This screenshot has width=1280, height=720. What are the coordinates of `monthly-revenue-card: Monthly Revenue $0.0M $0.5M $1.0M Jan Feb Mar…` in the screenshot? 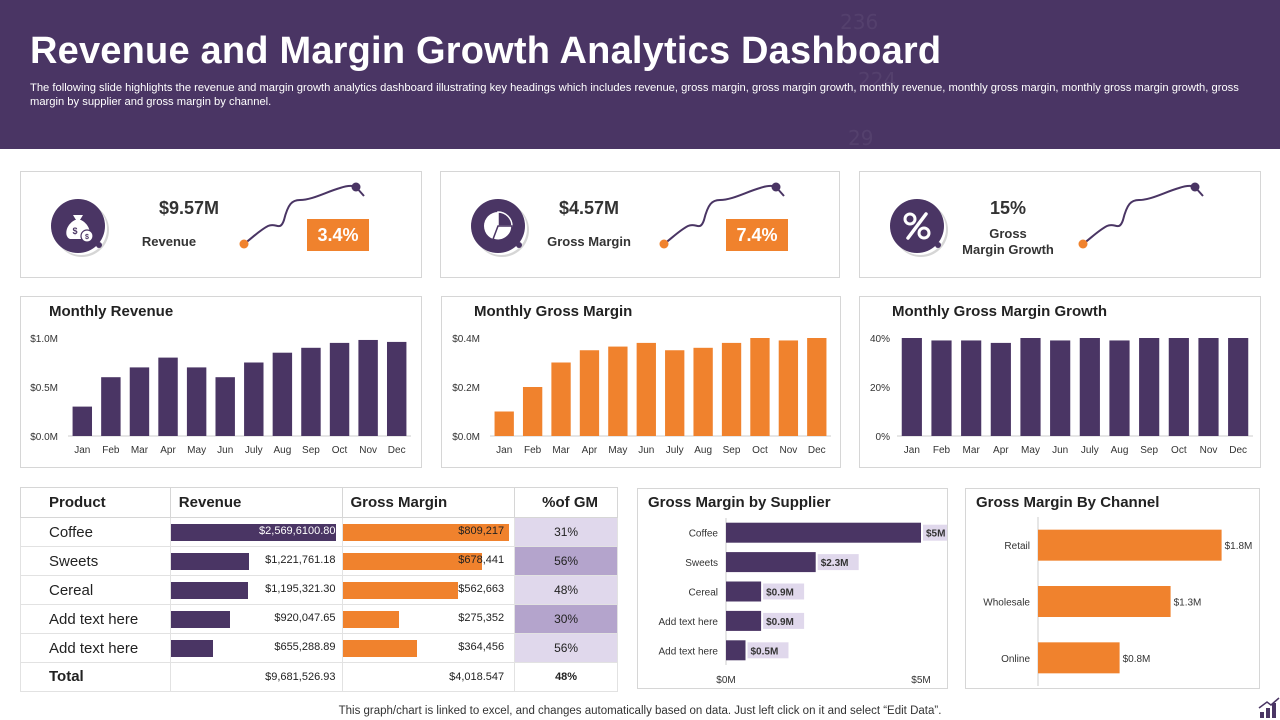 It's located at (221, 382).